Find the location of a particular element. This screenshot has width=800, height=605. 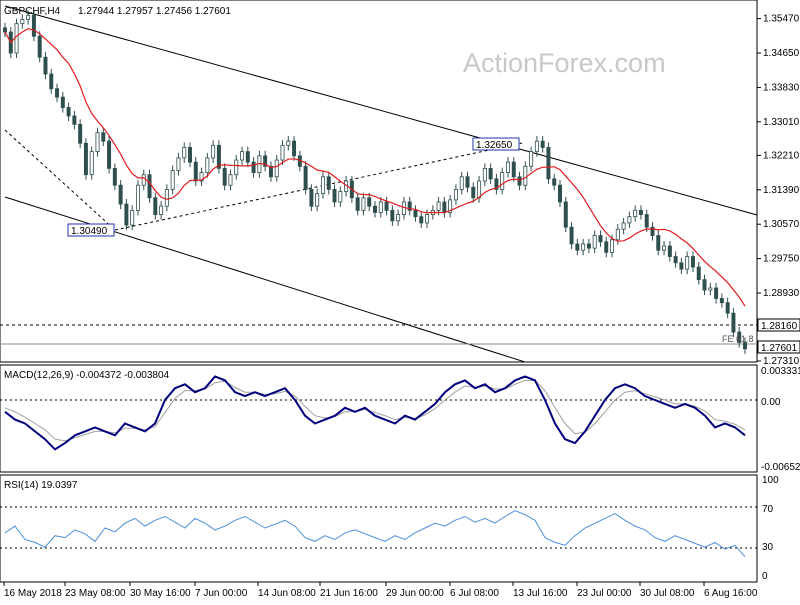

annotation-high: 1.32650 is located at coordinates (496, 144).